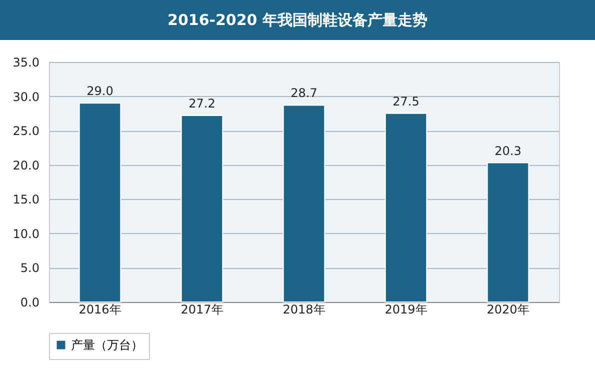 The image size is (595, 392). What do you see at coordinates (508, 309) in the screenshot?
I see `x-tick-label: 2020年` at bounding box center [508, 309].